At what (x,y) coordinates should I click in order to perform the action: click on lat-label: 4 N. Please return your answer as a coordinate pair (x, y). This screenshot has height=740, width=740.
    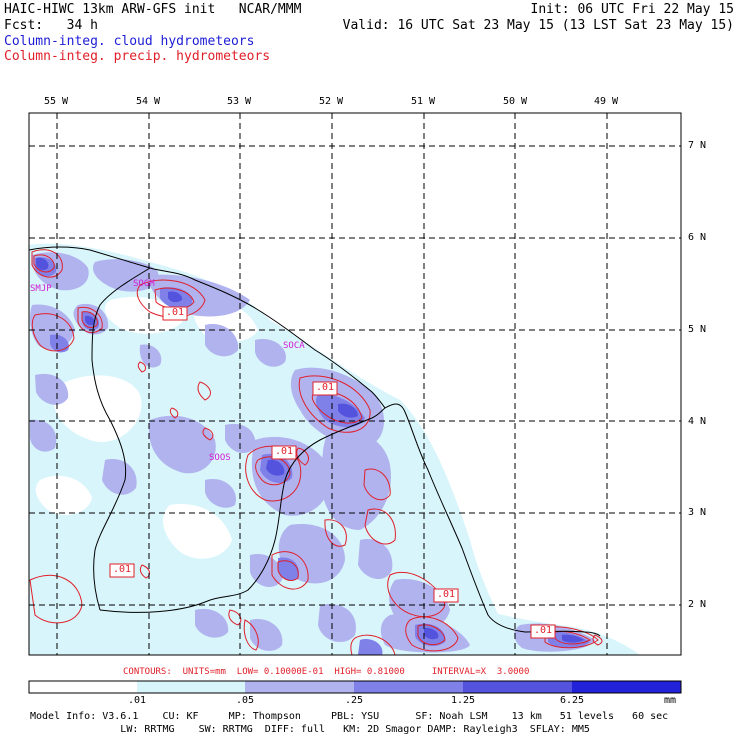
    Looking at the image, I should click on (697, 421).